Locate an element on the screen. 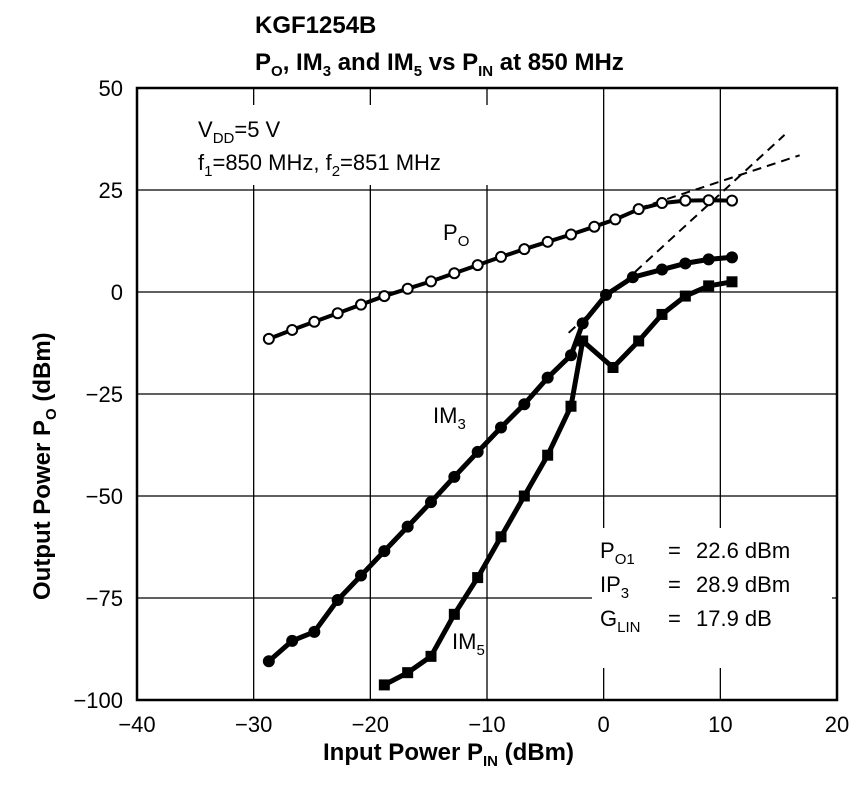  x-tick-label: −10 is located at coordinates (486, 724).